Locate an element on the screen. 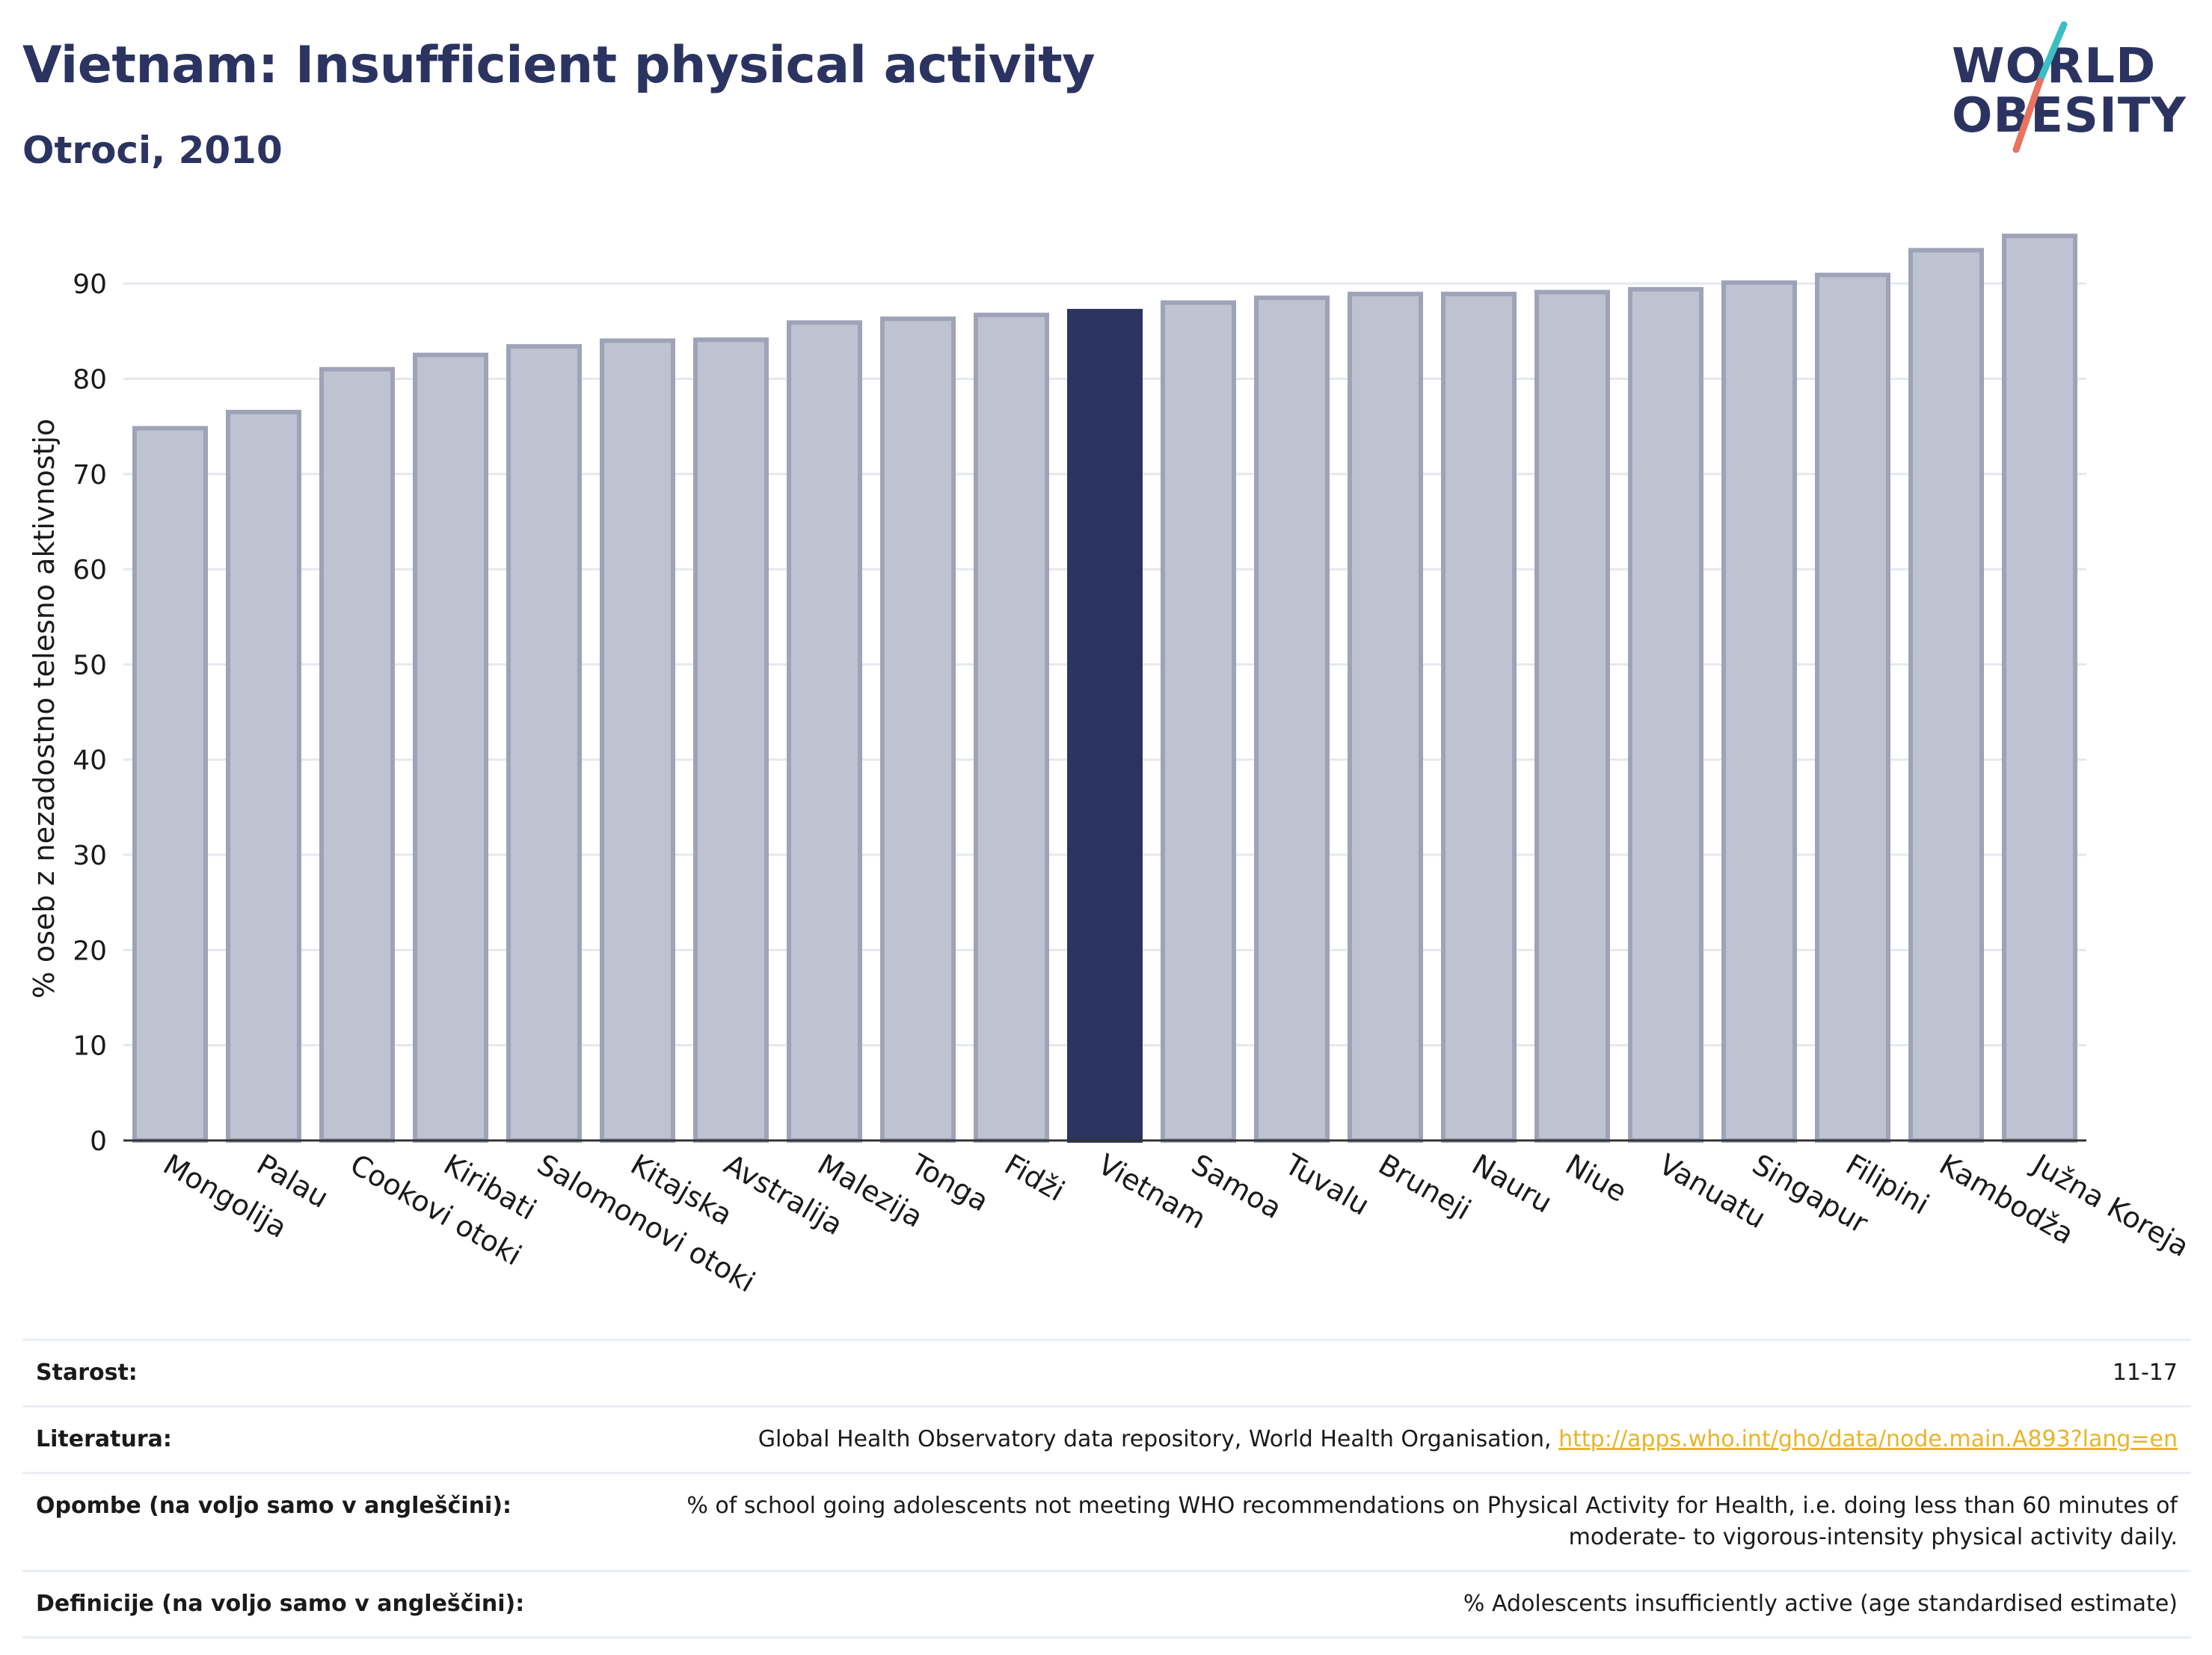  y-tick-label: 60 is located at coordinates (90, 570).